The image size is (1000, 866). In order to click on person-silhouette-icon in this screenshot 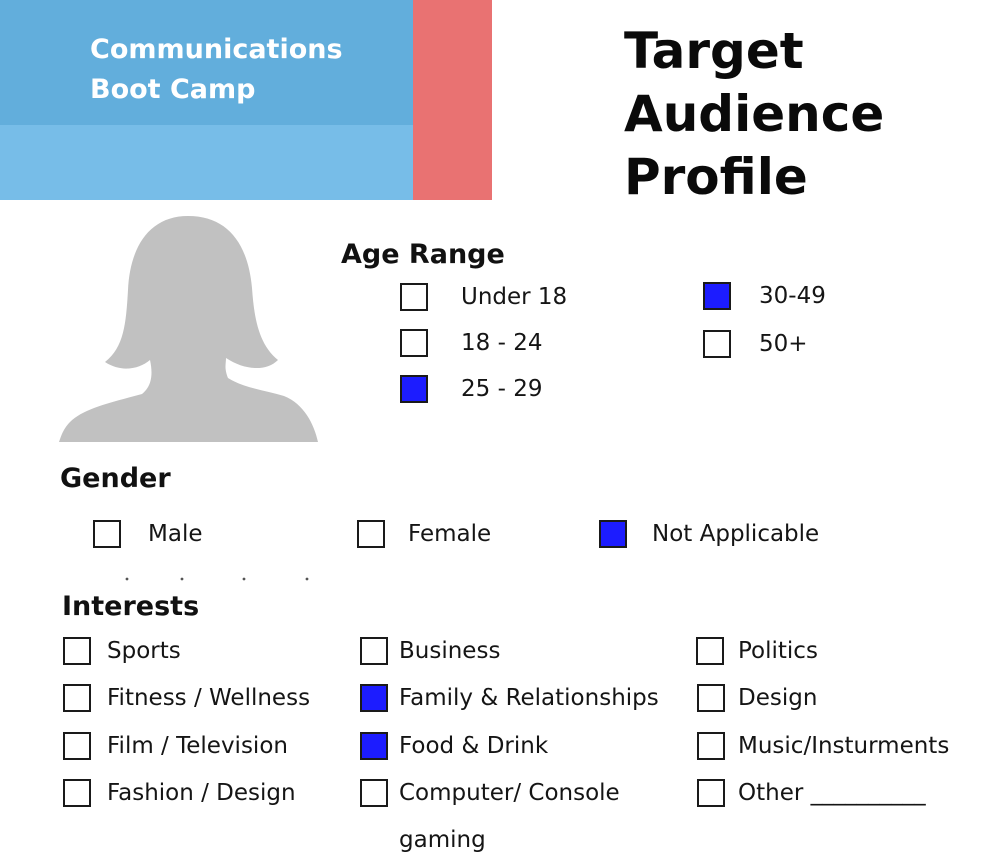, I will do `click(188, 329)`.